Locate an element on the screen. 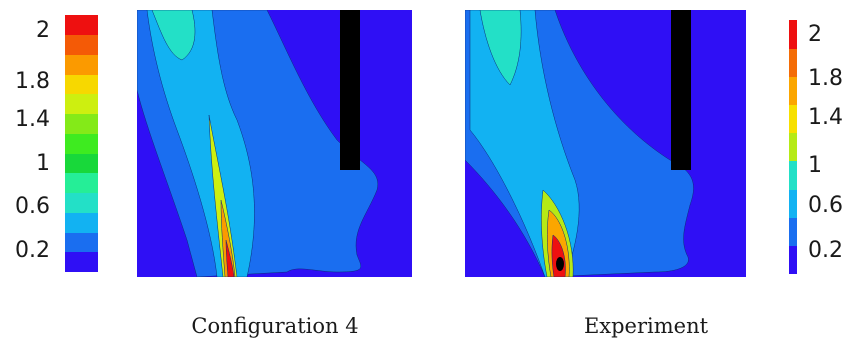 The width and height of the screenshot is (850, 338). colorbar-left-tick-0.6: 0.6 is located at coordinates (32, 206).